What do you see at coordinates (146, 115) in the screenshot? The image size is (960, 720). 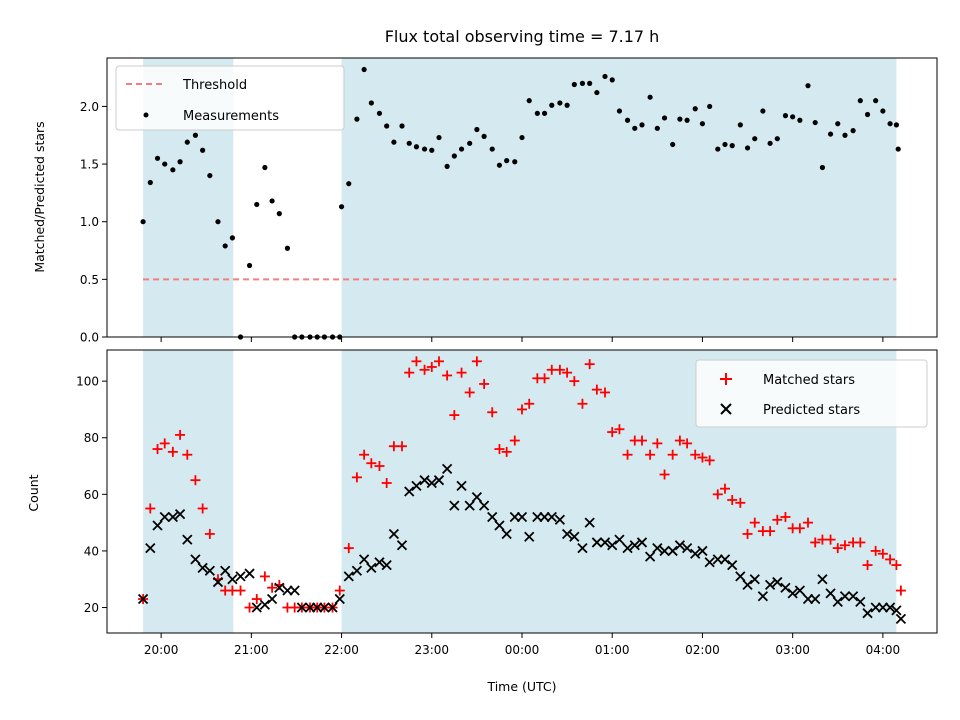 I see `legend-measurement-swatch` at bounding box center [146, 115].